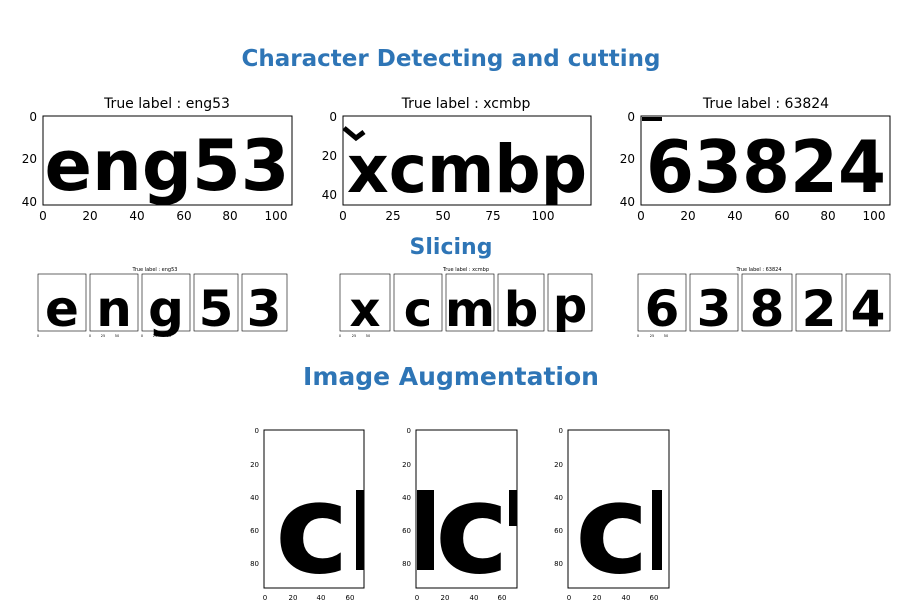 The image size is (902, 609). I want to click on slice-char: 2, so click(819, 309).